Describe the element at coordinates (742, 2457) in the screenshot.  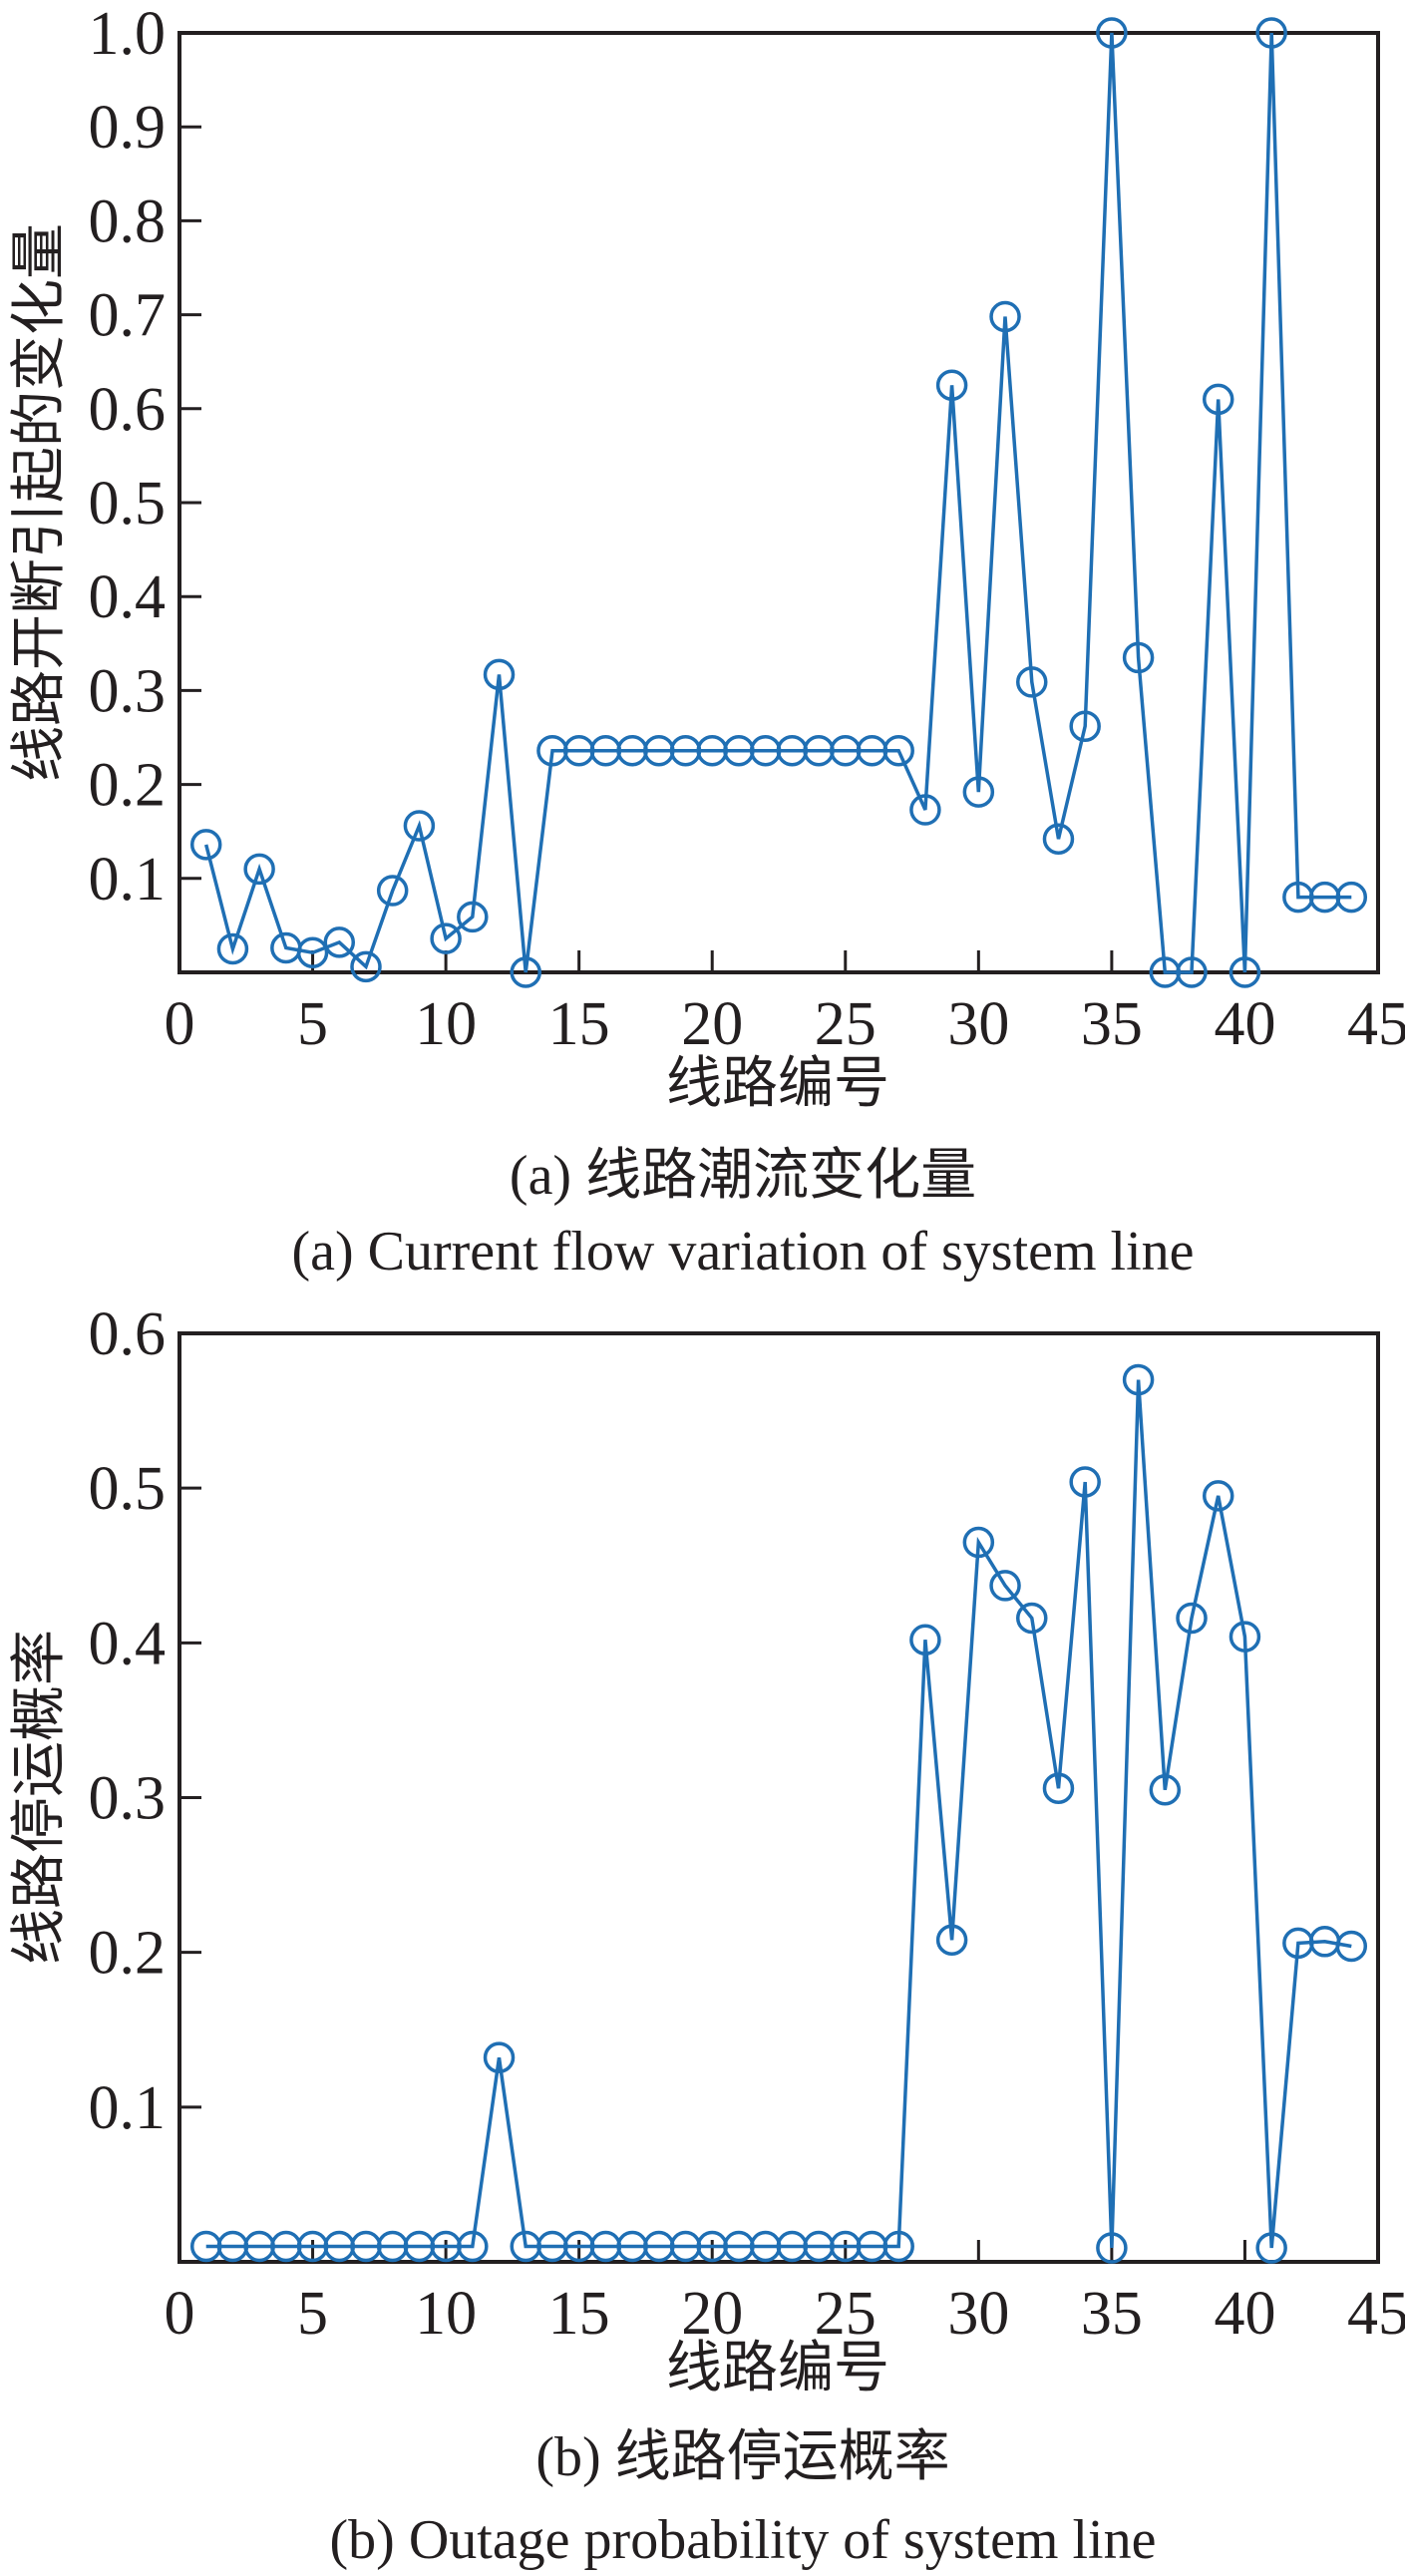
I see `caption-cn: (b) 线路停运概率` at that location.